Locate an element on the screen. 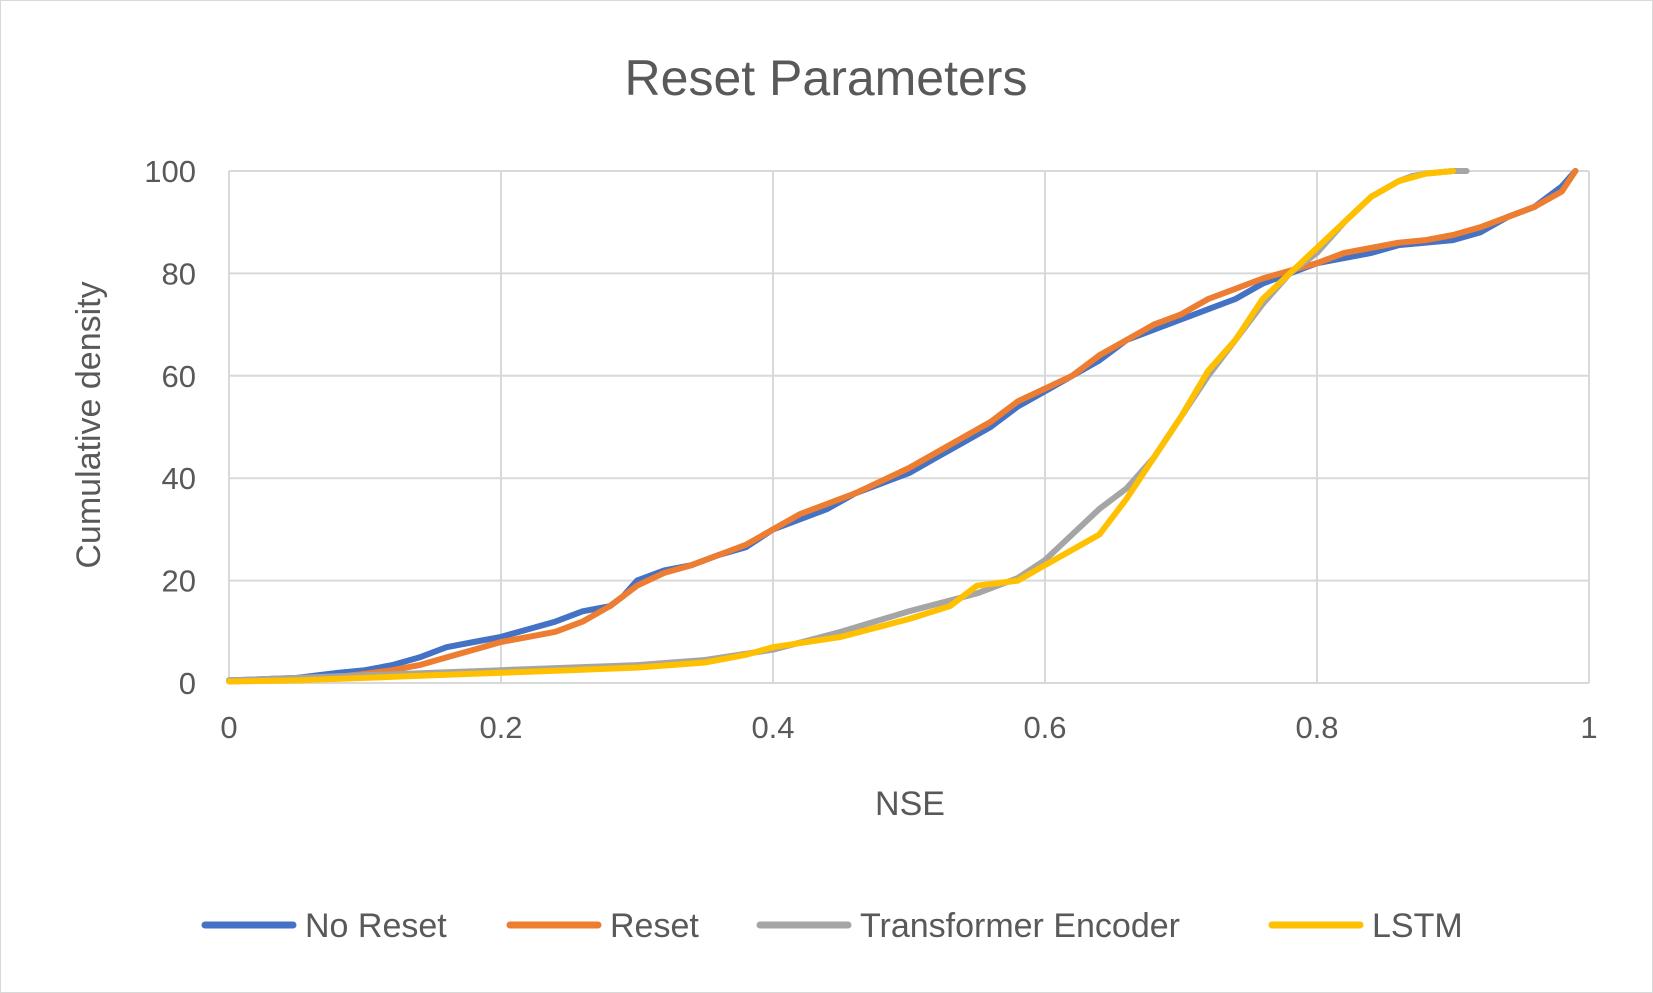 The width and height of the screenshot is (1653, 993). legend-item: Reset is located at coordinates (602, 926).